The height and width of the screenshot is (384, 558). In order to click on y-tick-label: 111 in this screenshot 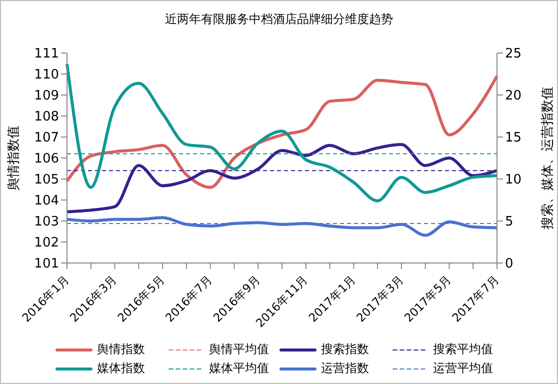, I will do `click(46, 54)`.